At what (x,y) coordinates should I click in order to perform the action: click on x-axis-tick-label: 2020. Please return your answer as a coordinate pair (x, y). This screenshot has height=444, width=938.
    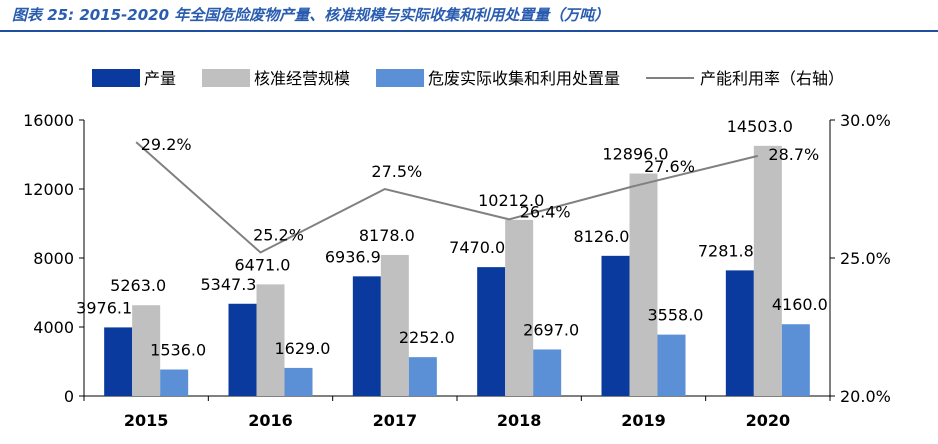
    Looking at the image, I should click on (768, 420).